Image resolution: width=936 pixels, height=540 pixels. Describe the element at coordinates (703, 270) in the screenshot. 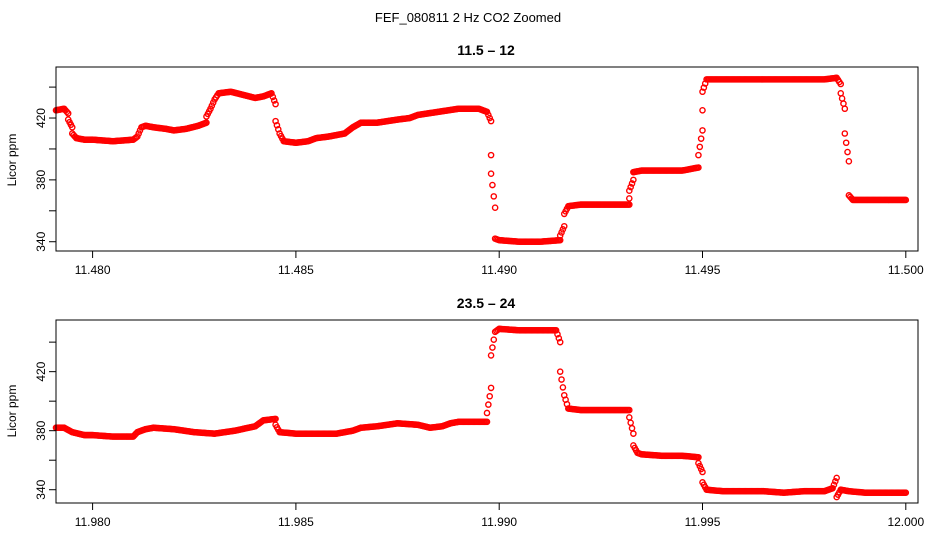

I see `x-tick-label: 11.495` at that location.